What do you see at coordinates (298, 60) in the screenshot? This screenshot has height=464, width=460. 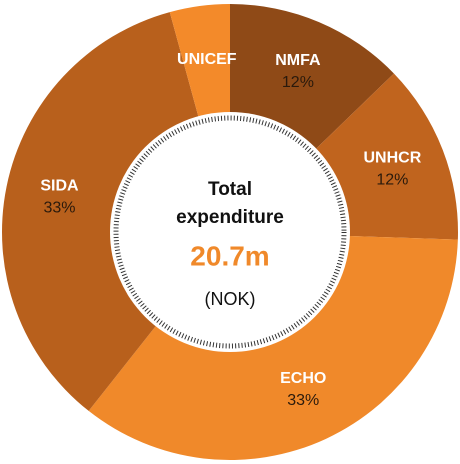 I see `segment-name: NMFA` at bounding box center [298, 60].